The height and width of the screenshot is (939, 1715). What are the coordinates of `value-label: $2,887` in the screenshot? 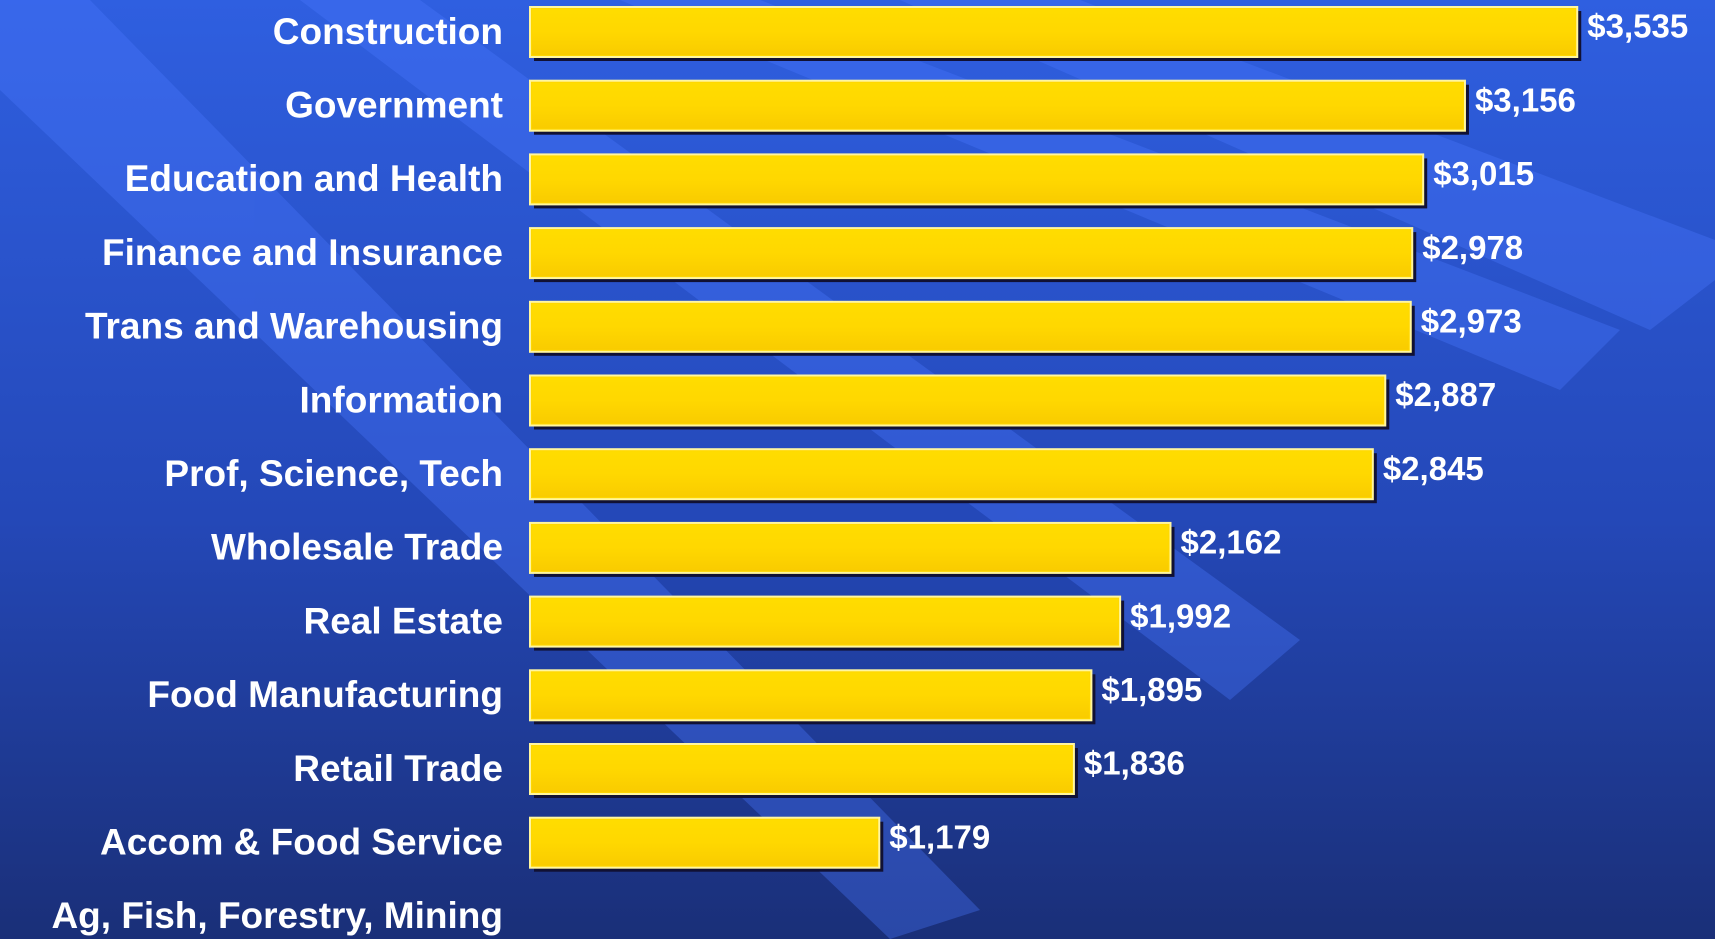 It's located at (1445, 394).